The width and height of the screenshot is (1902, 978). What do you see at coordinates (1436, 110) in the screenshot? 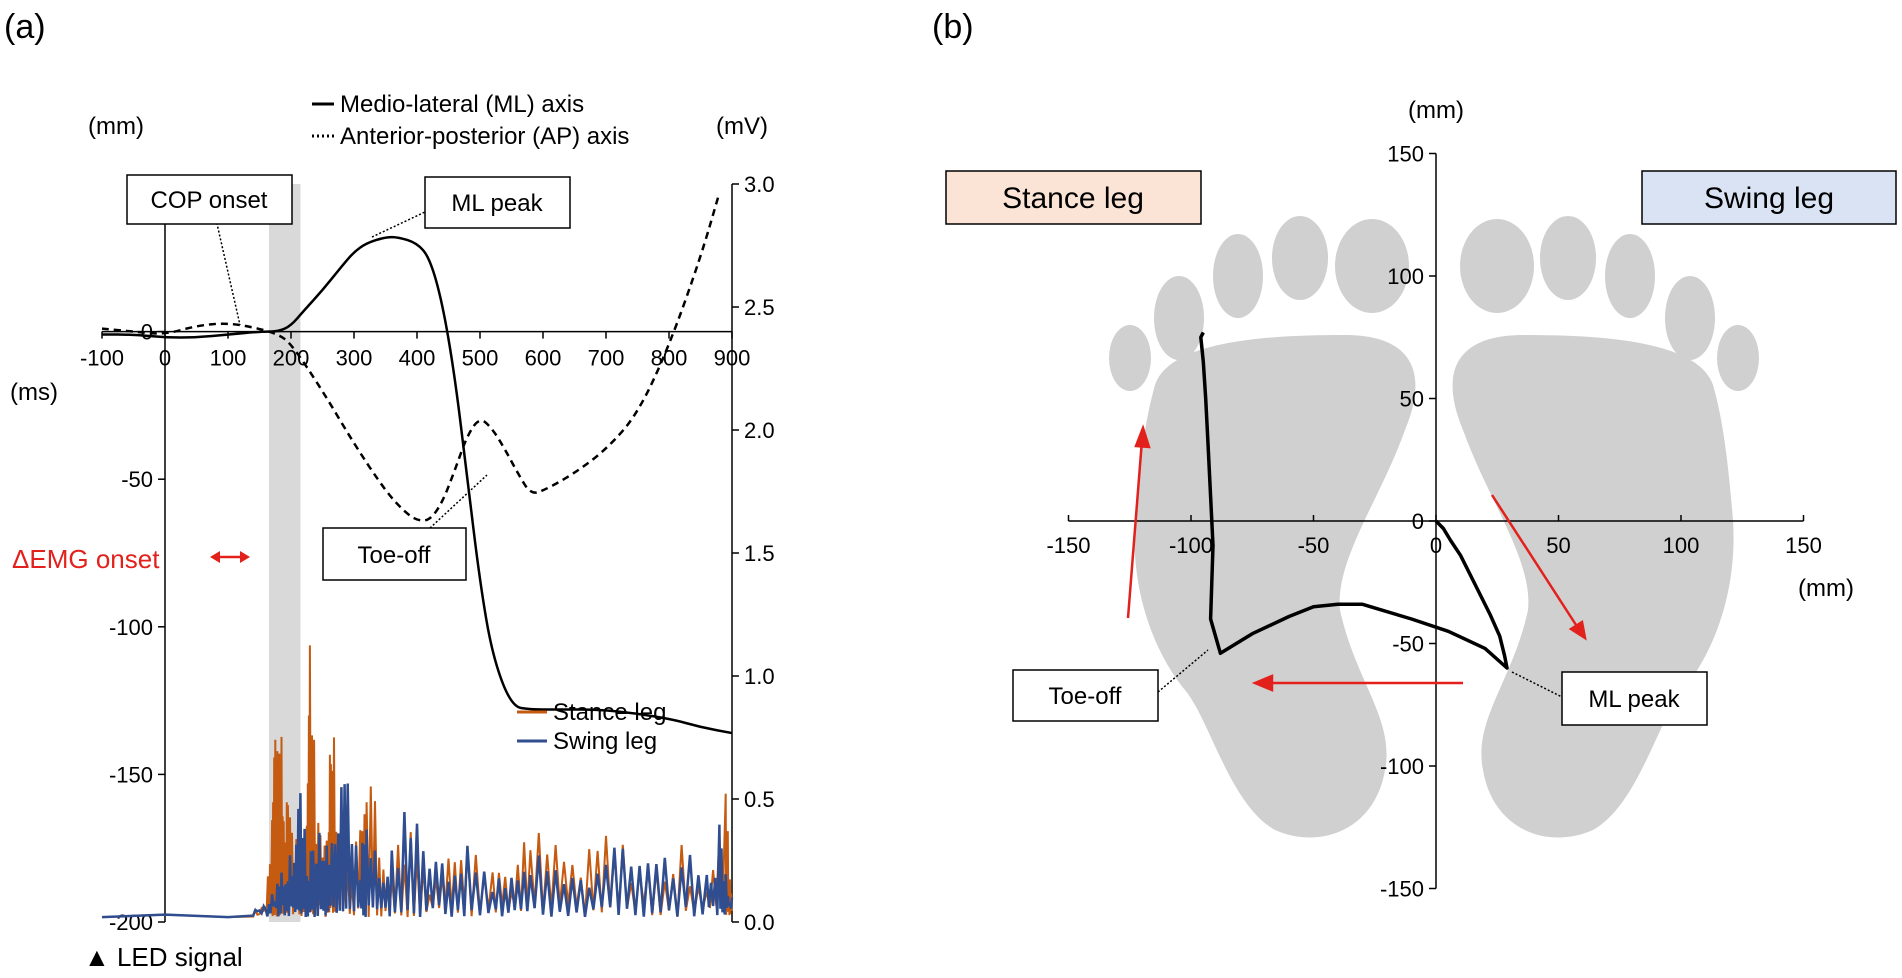
I see `y-axis-unit-b: (mm)` at bounding box center [1436, 110].